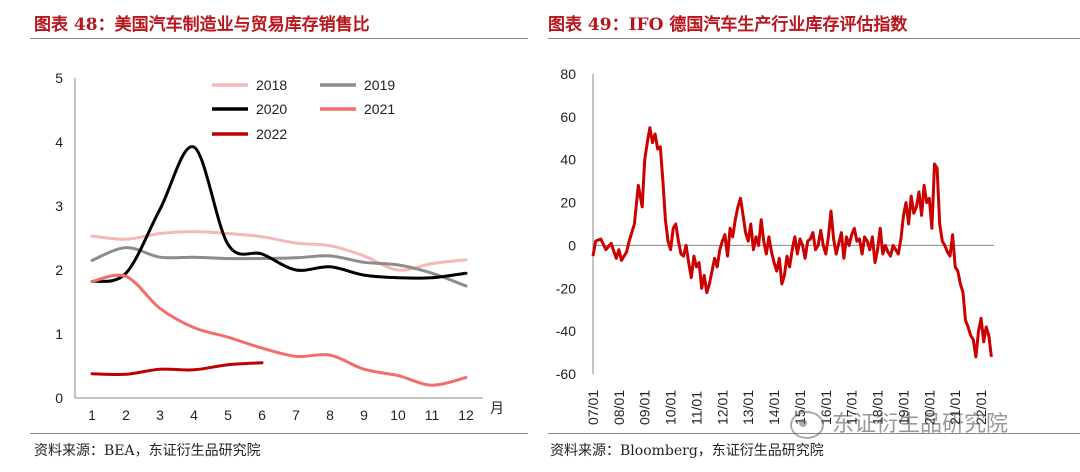  I want to click on y-tick-label: 80, so click(568, 74).